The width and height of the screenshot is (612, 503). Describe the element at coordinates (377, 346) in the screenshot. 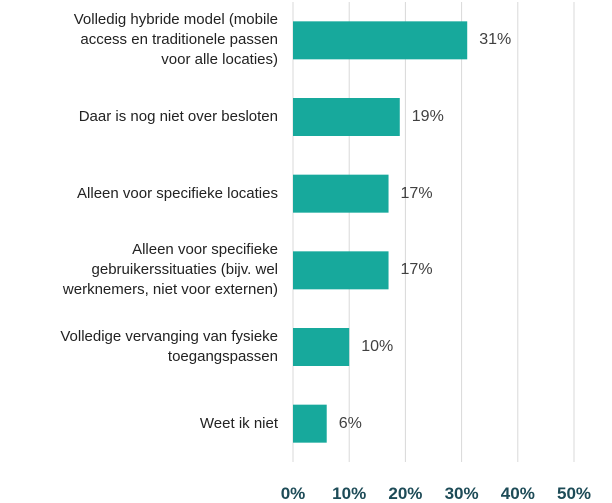

I see `data-label: 10%` at that location.